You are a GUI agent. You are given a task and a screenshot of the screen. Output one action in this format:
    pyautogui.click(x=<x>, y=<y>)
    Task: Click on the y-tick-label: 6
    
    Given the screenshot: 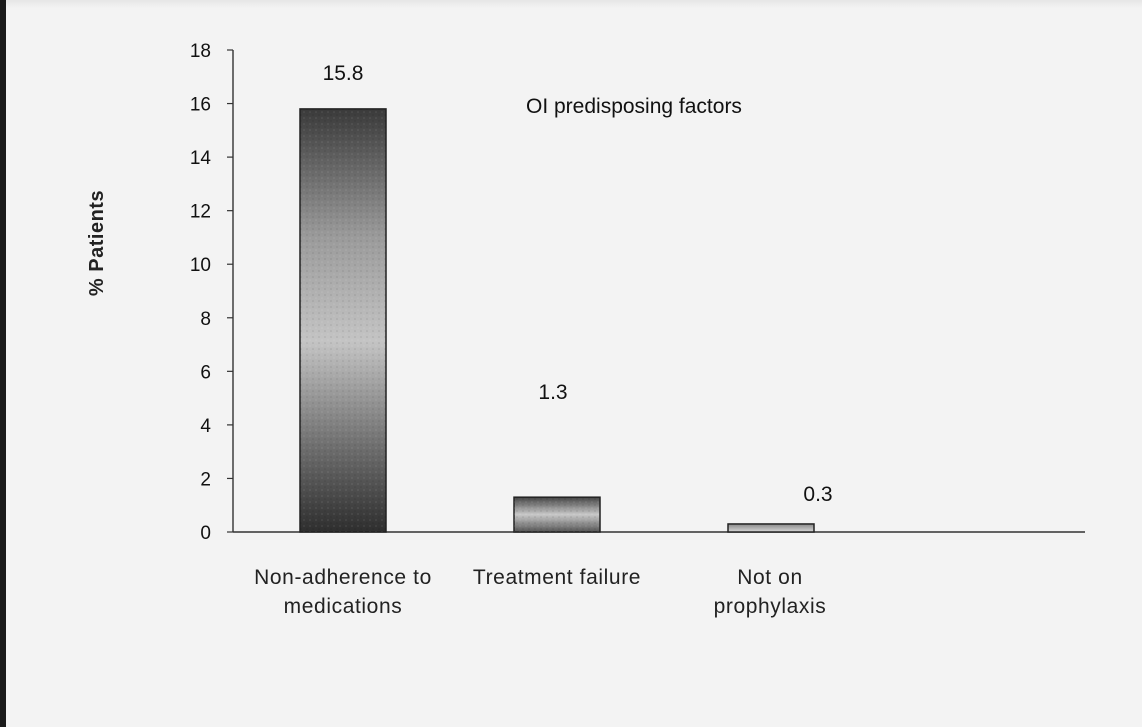 What is the action you would take?
    pyautogui.click(x=205, y=372)
    